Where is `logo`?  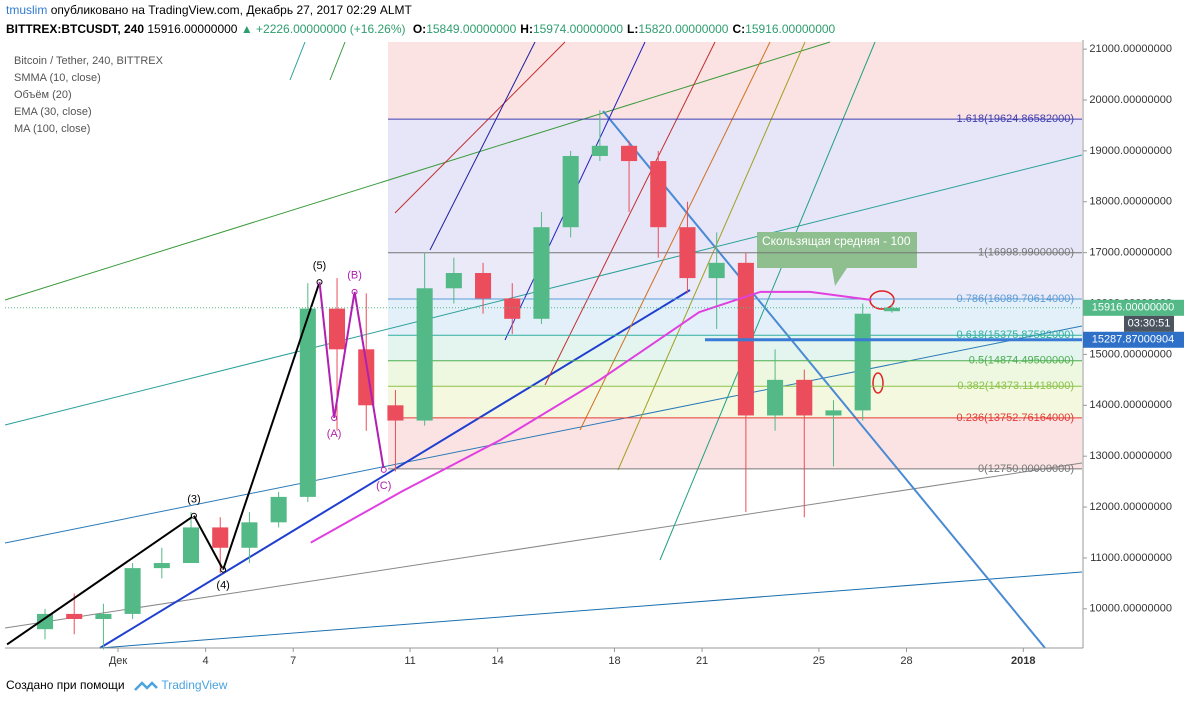
logo is located at coordinates (146, 686).